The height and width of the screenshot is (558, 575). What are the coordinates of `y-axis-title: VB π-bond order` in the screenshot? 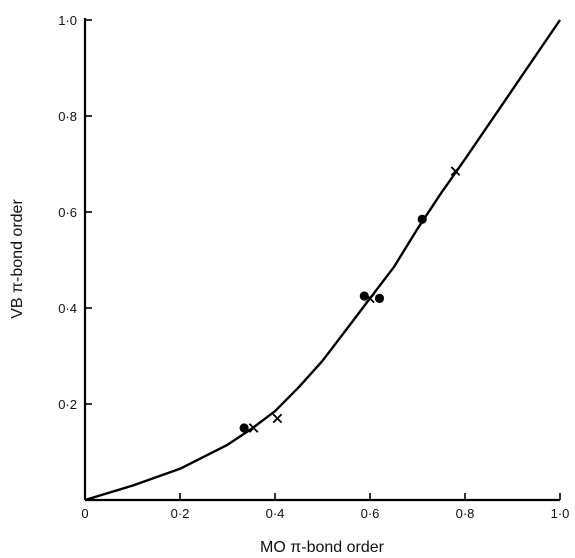 It's located at (17, 259).